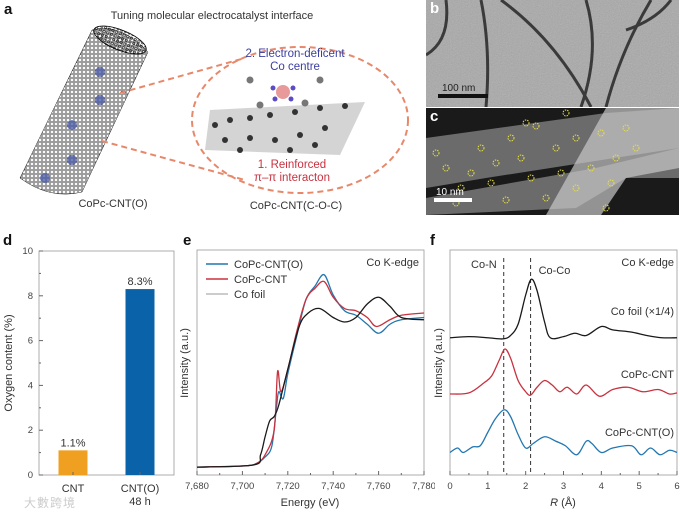 The width and height of the screenshot is (680, 514). Describe the element at coordinates (249, 295) in the screenshot. I see `legend-label: Co foil` at that location.